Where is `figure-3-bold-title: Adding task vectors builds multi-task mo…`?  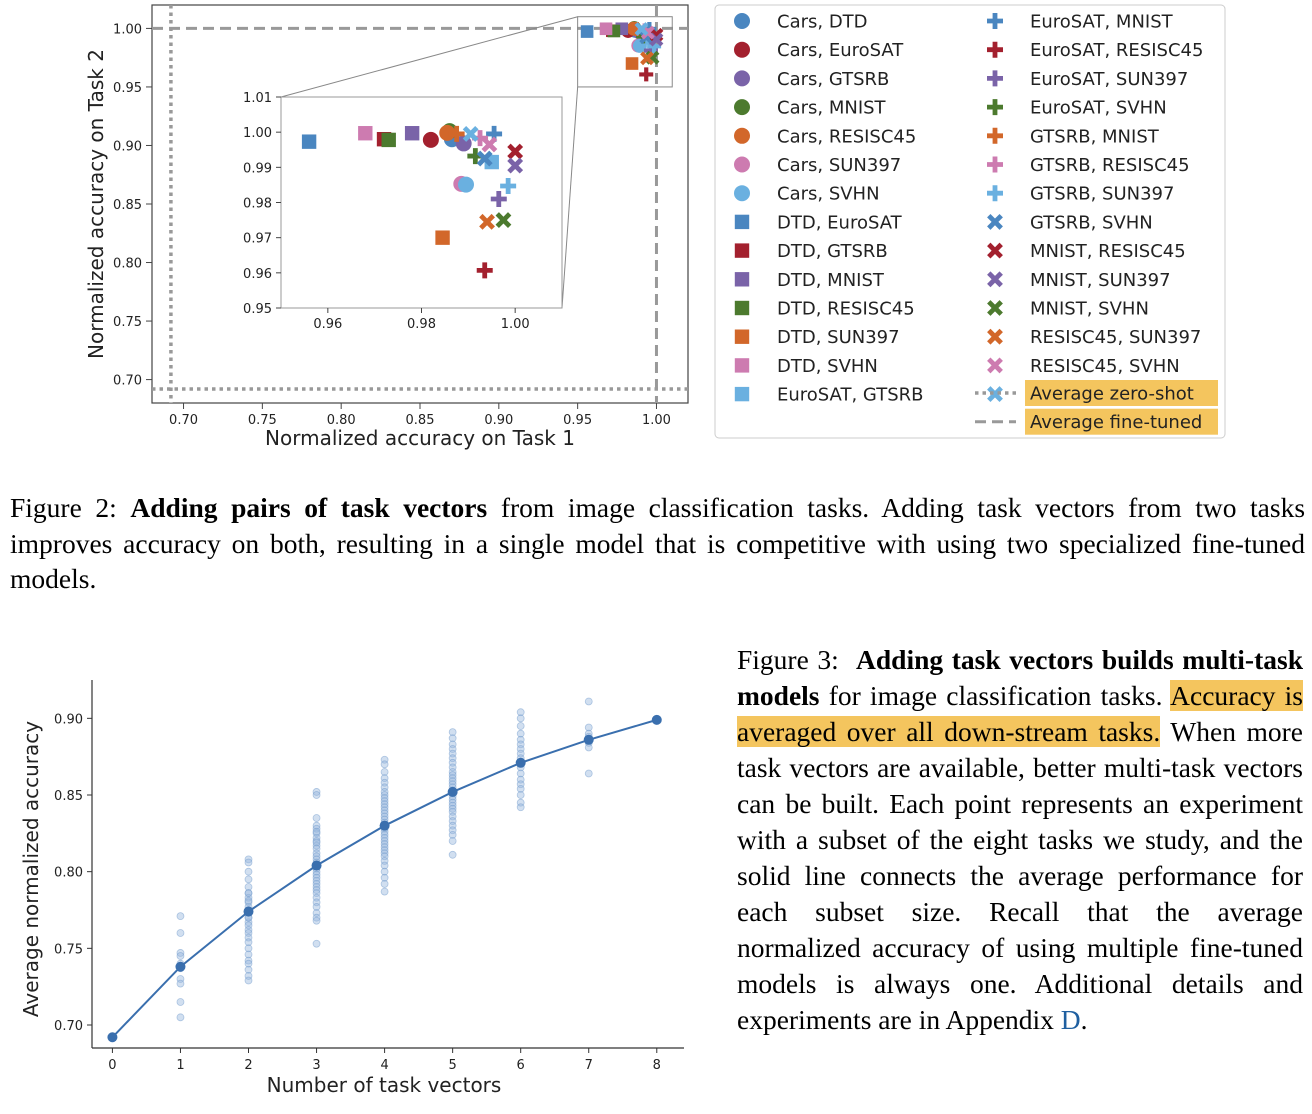
figure-3-bold-title: Adding task vectors builds multi-task mo… is located at coordinates (1020, 677).